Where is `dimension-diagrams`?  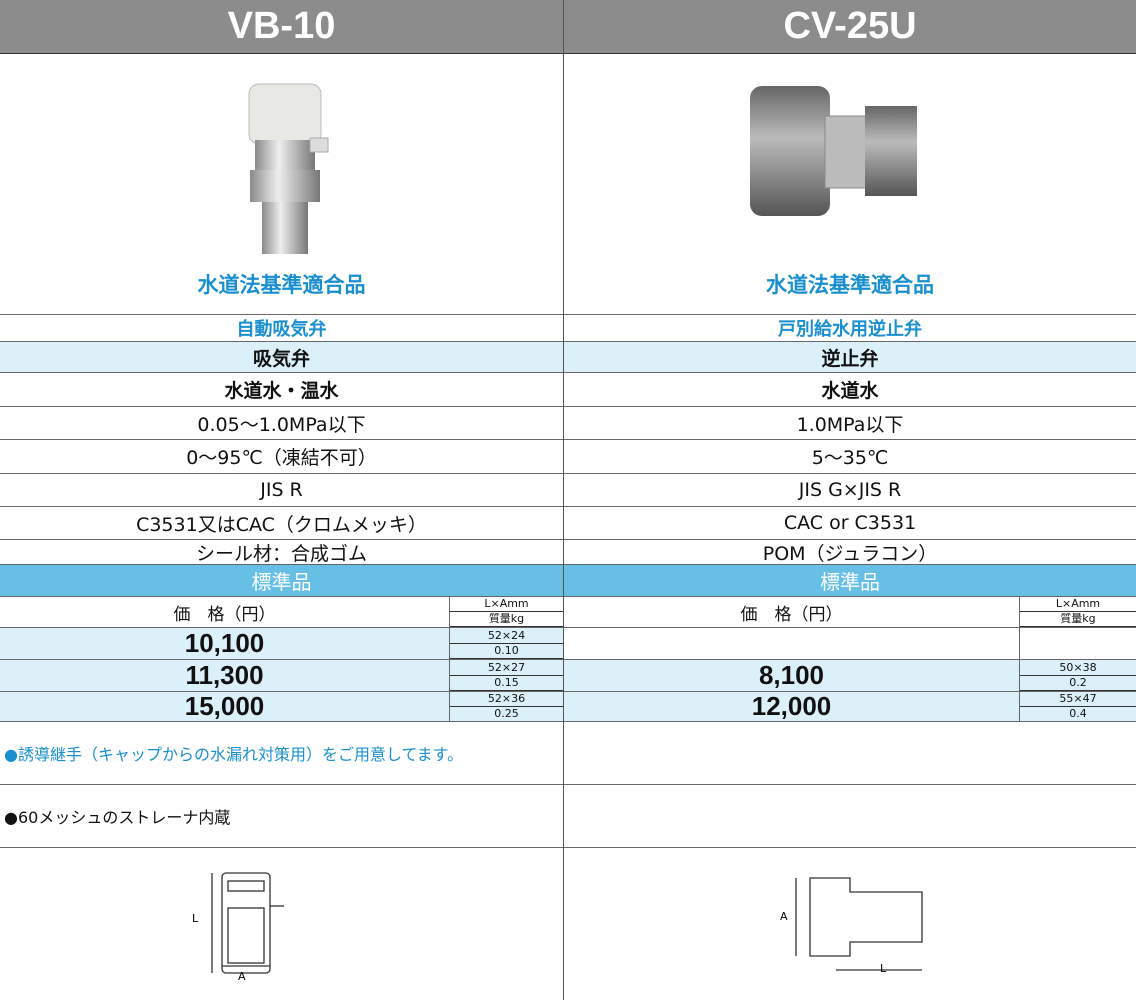
dimension-diagrams is located at coordinates (567, 923).